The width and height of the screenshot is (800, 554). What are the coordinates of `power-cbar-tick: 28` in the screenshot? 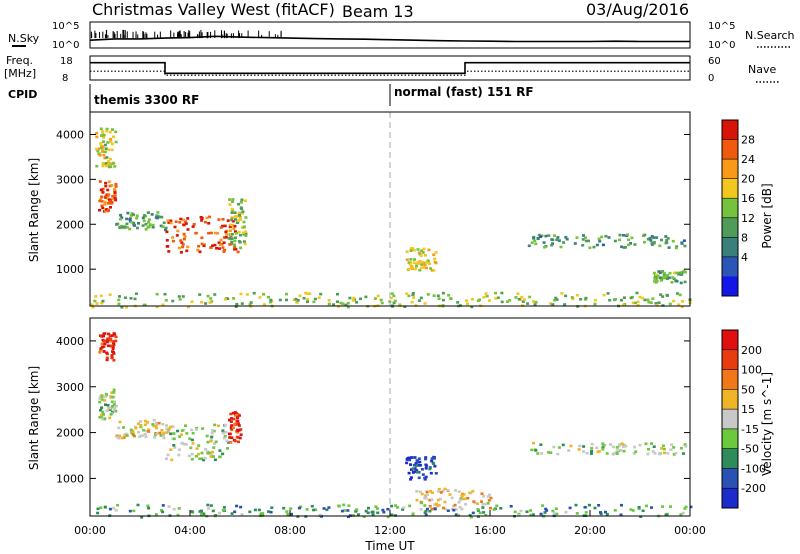 It's located at (748, 140).